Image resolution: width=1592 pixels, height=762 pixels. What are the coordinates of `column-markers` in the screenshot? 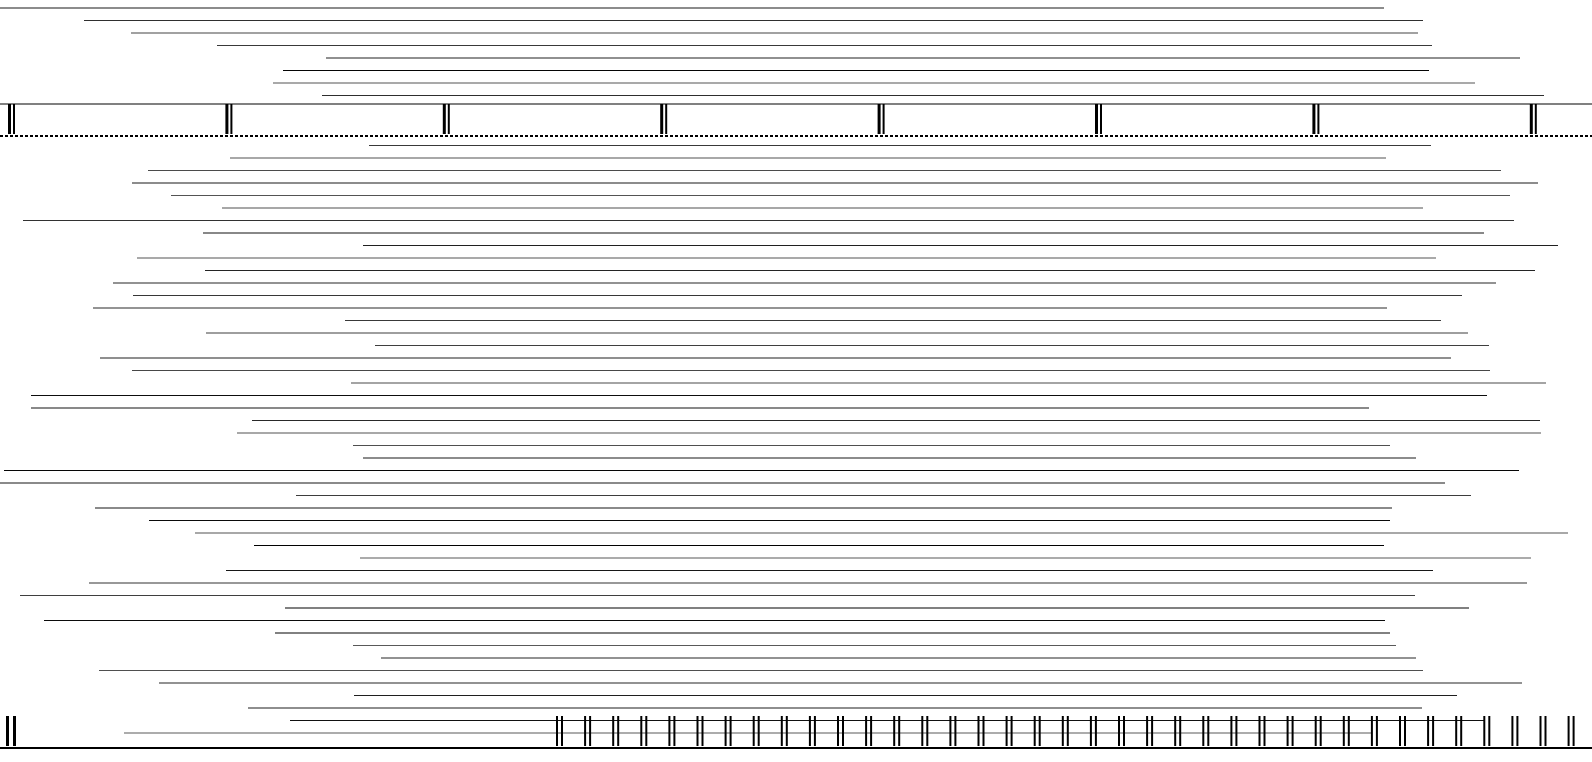 It's located at (796, 120).